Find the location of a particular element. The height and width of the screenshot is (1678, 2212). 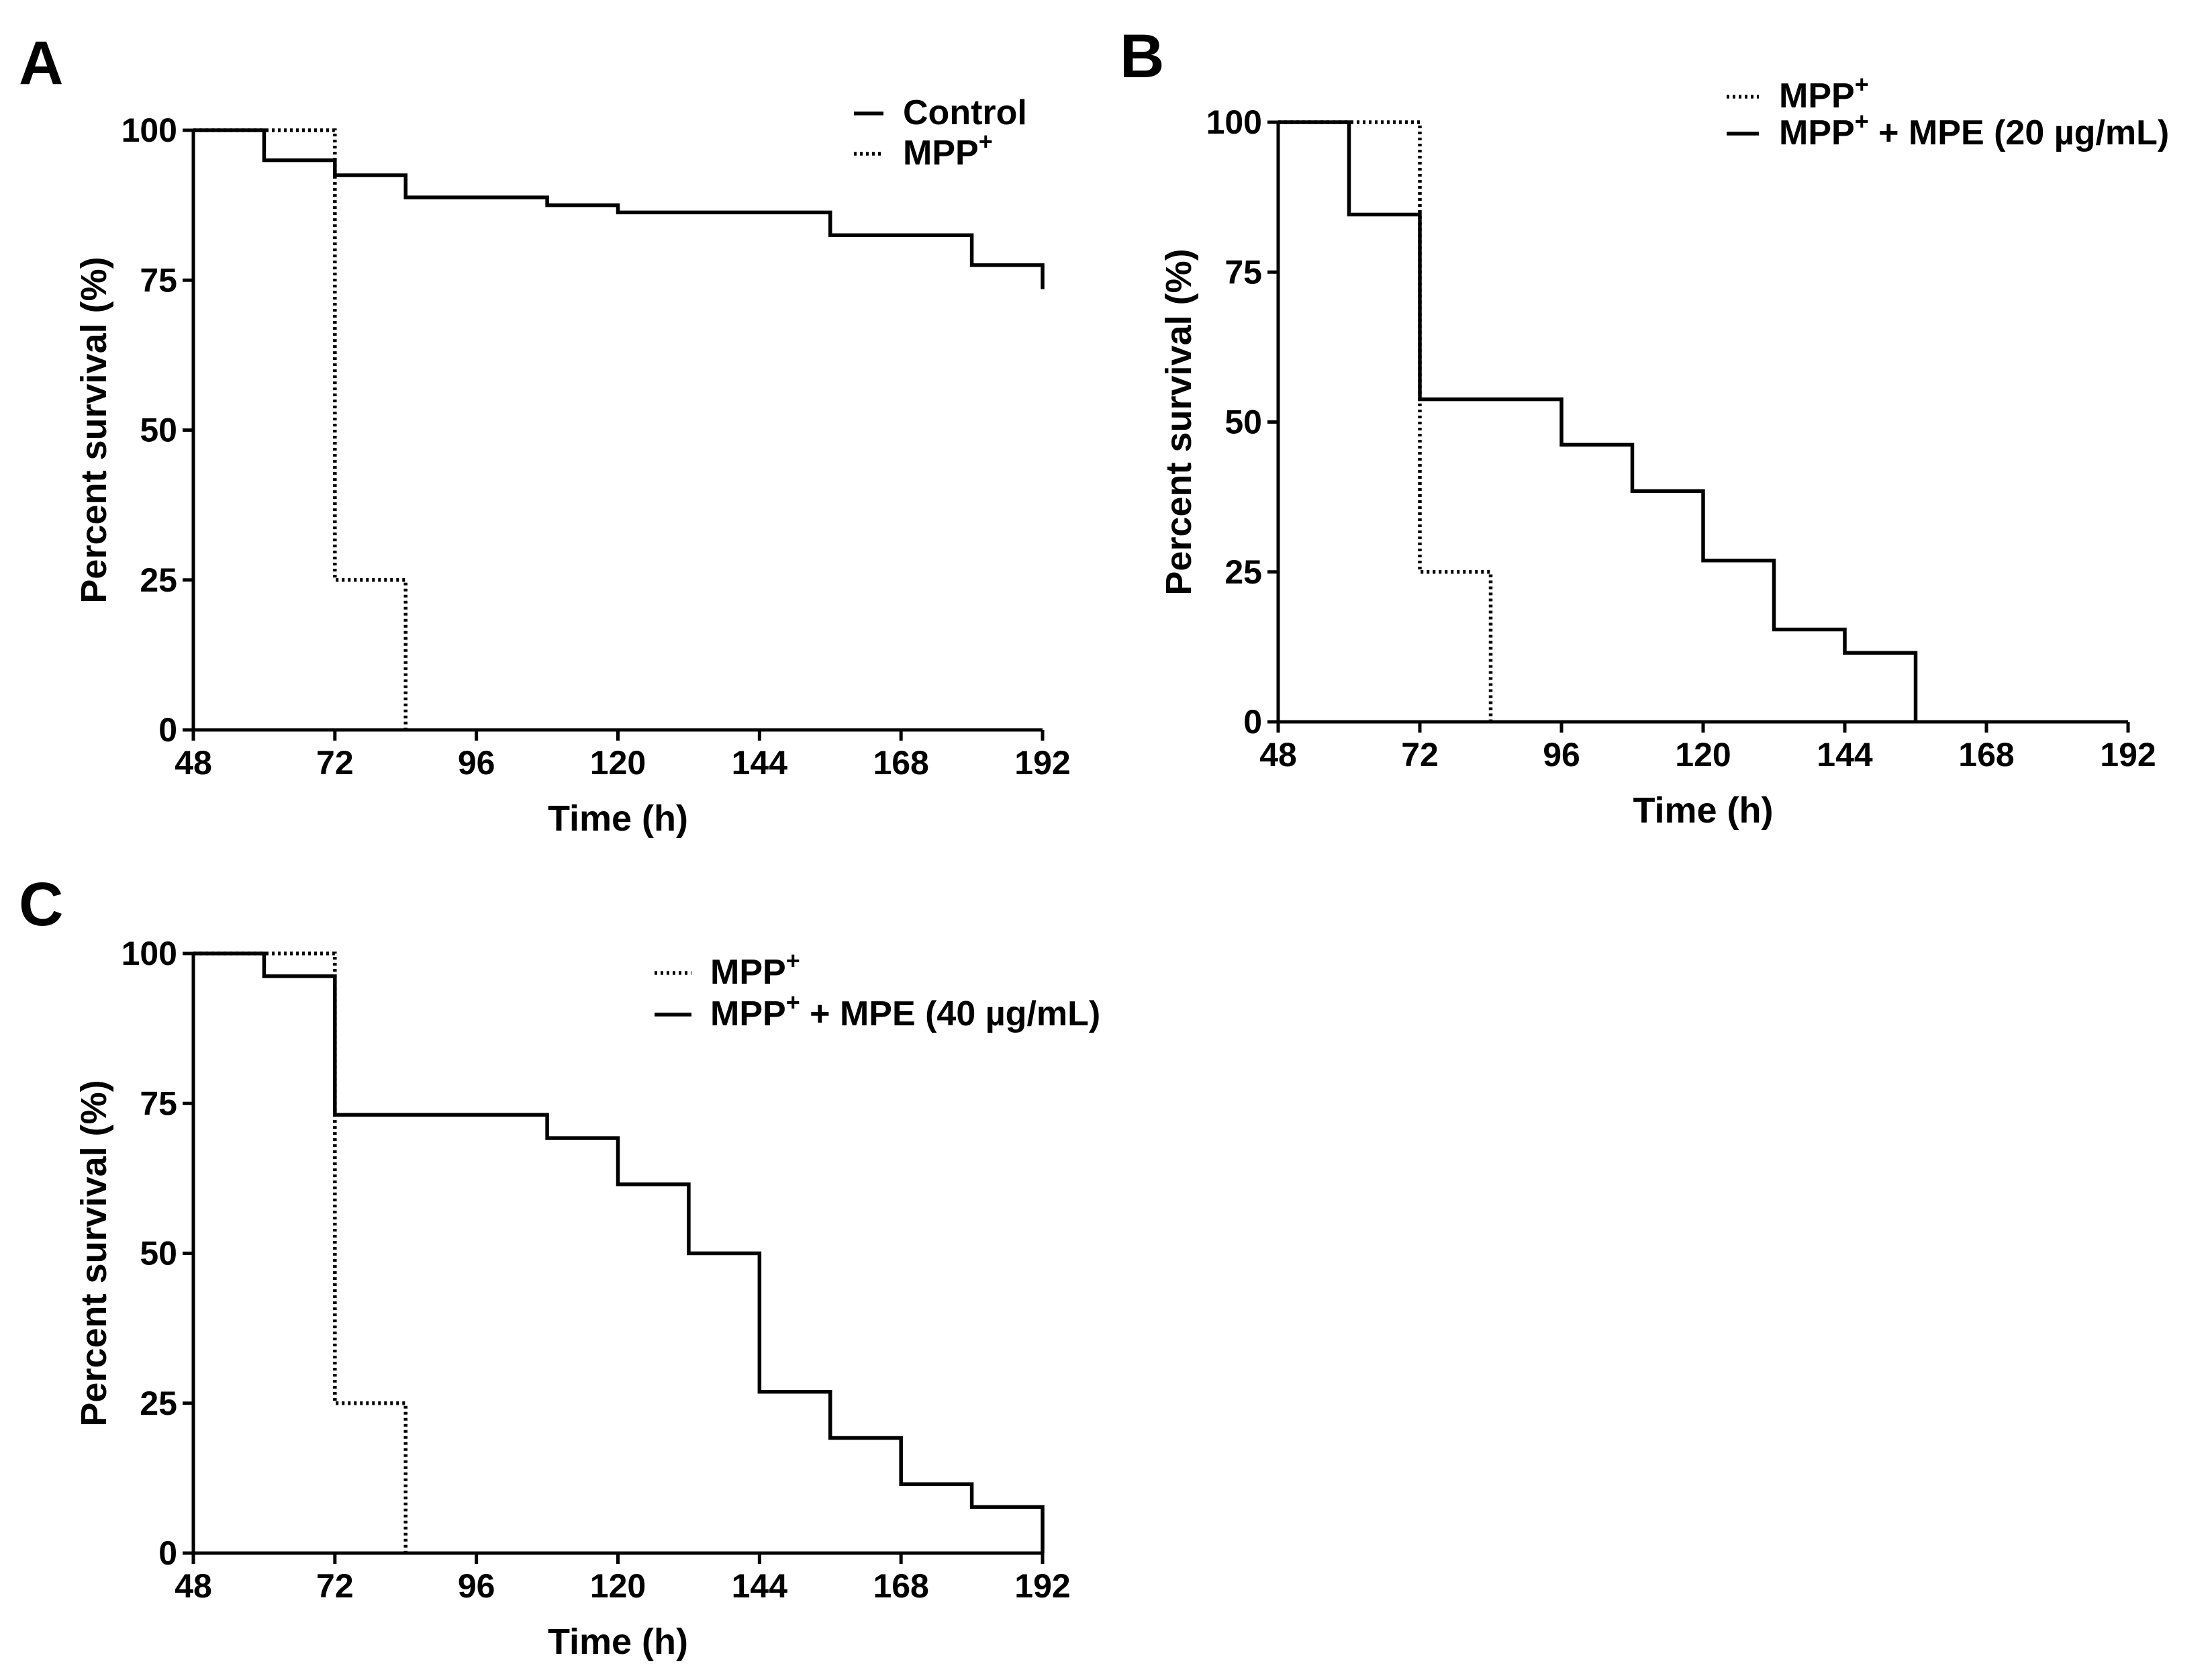

legend-label: MPP+ + MPE (40 µg/mL) is located at coordinates (905, 1010).